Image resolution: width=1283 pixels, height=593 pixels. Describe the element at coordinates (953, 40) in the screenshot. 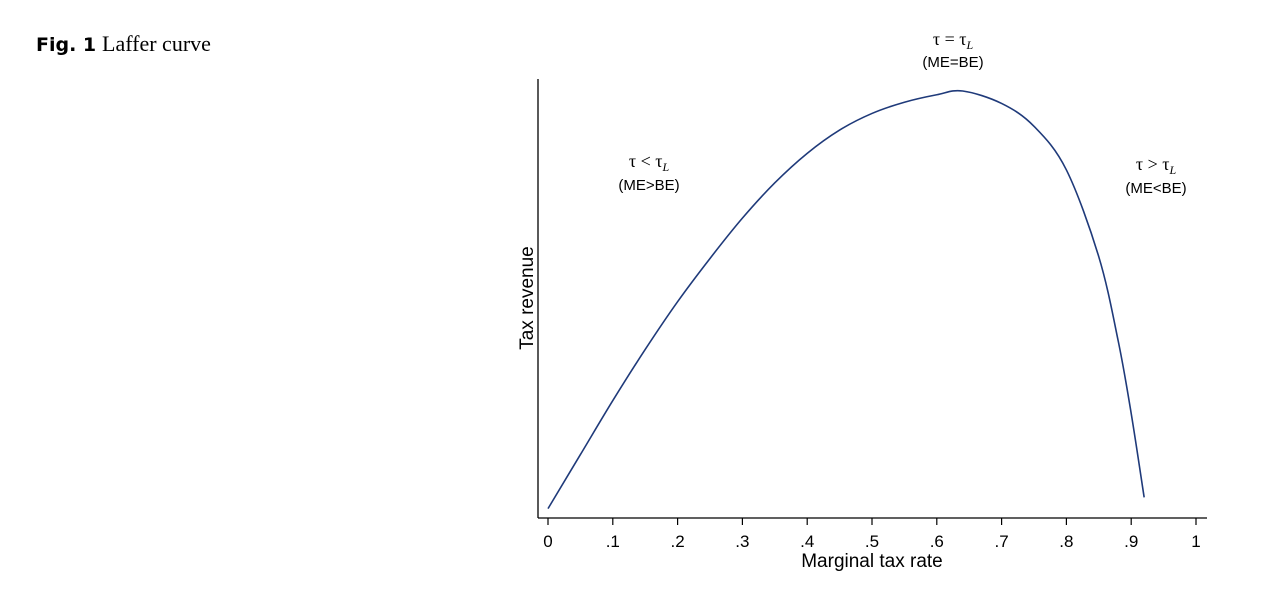

I see `annotation-middle-formula: τ = τL` at that location.